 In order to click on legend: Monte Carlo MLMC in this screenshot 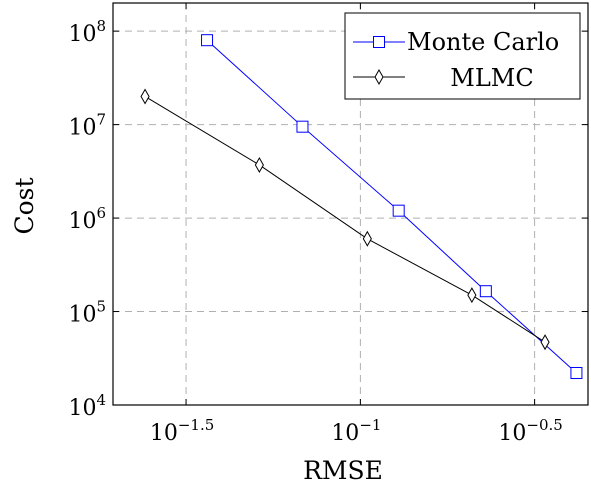, I will do `click(462, 56)`.